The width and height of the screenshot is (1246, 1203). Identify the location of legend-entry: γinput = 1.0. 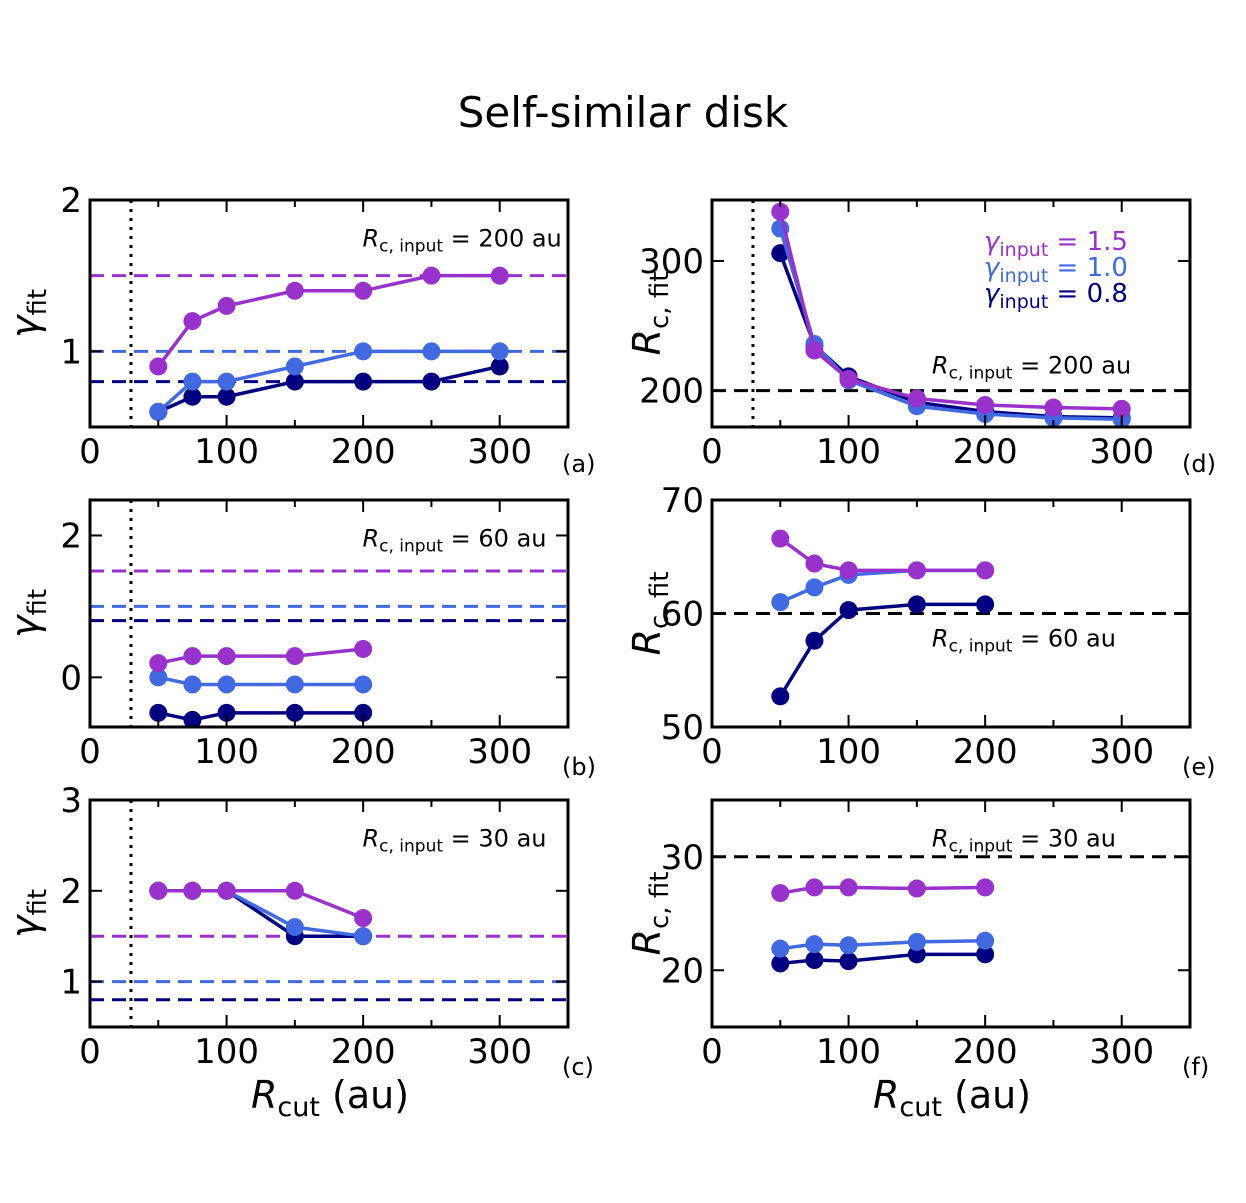
(1056, 270).